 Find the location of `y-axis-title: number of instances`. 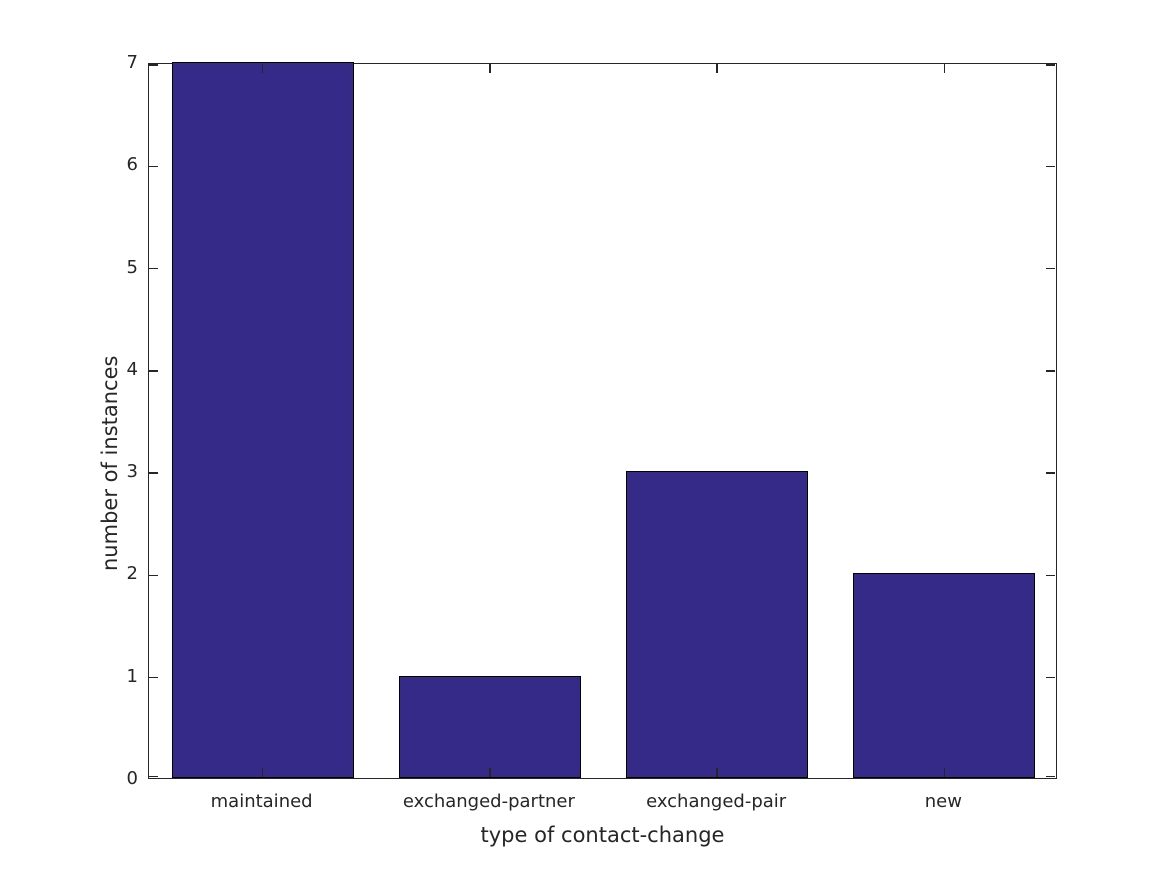

y-axis-title: number of instances is located at coordinates (110, 463).